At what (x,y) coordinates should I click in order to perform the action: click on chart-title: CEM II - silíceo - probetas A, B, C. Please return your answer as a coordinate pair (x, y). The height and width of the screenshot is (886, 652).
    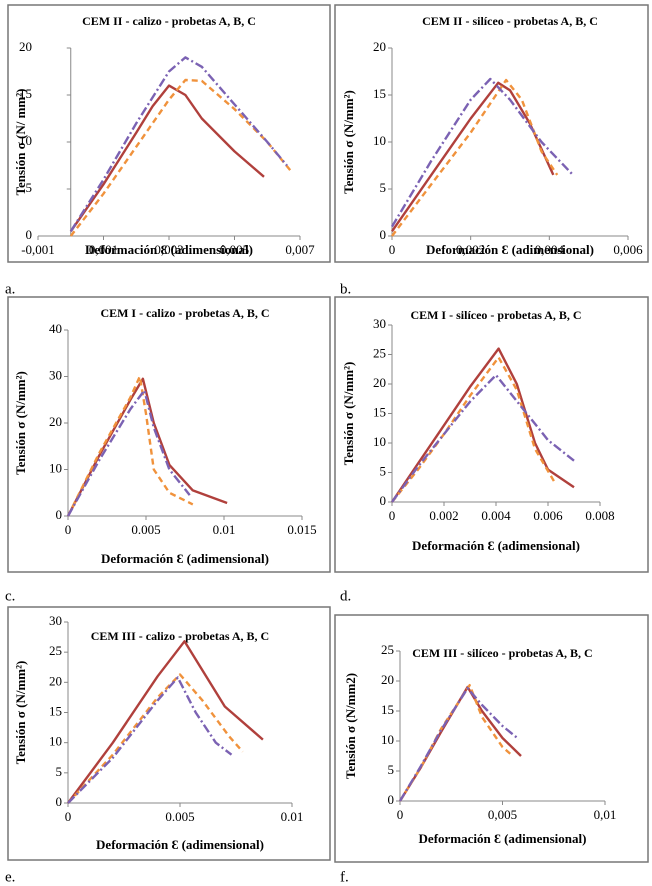
    Looking at the image, I should click on (510, 21).